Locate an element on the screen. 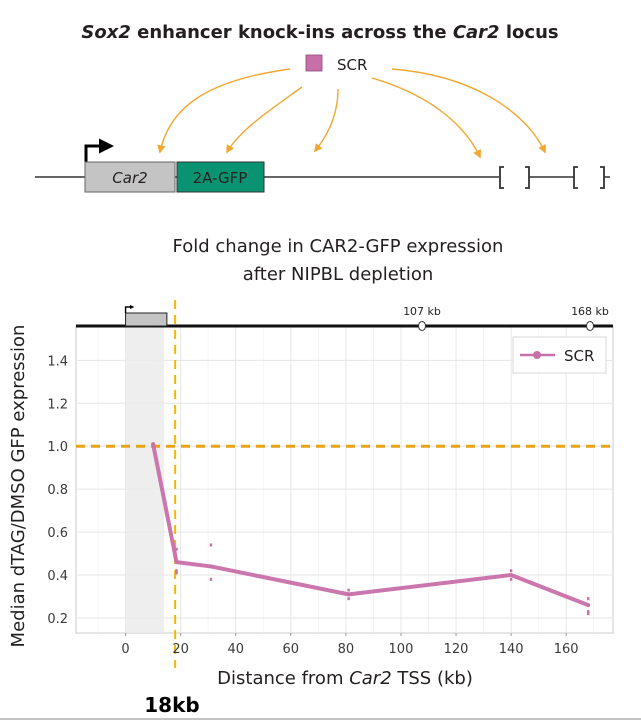  gfp-reporter-box is located at coordinates (220, 177).